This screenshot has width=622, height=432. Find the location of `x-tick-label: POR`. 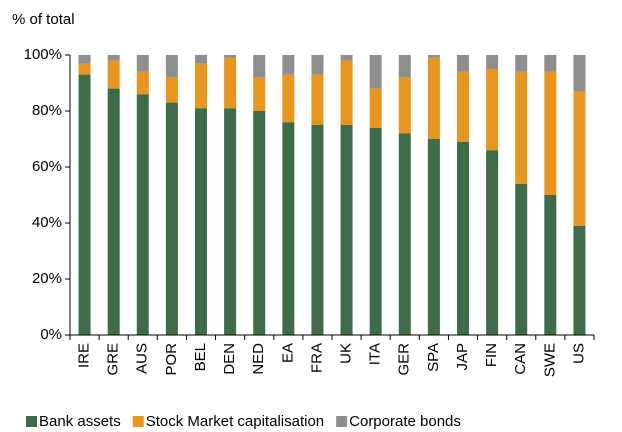

x-tick-label: POR is located at coordinates (171, 359).